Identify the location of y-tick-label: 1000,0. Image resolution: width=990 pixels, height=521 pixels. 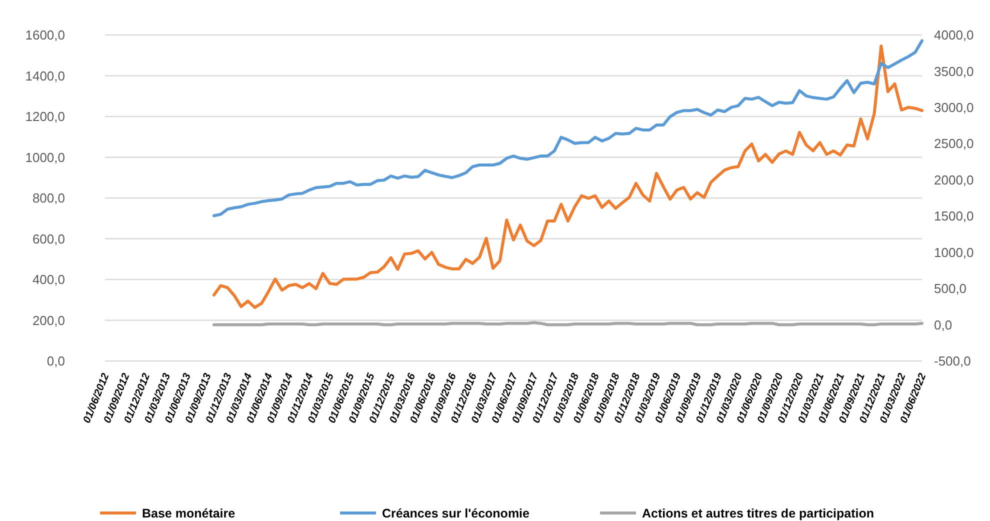
(45, 157).